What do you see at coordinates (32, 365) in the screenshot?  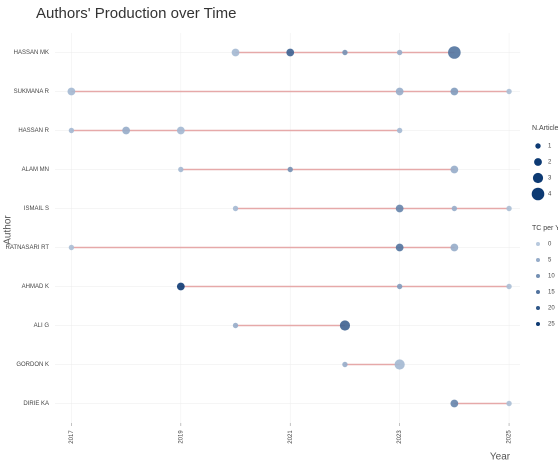 I see `y-tick-label: GORDON K` at bounding box center [32, 365].